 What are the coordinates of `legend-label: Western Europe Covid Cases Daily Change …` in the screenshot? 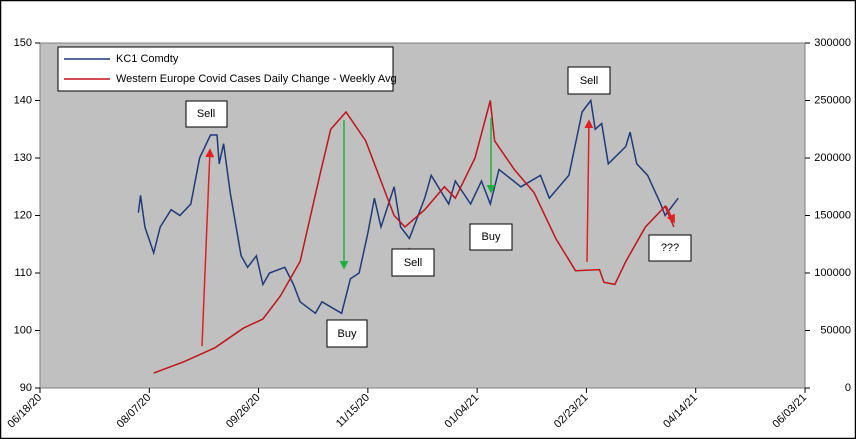 It's located at (256, 79).